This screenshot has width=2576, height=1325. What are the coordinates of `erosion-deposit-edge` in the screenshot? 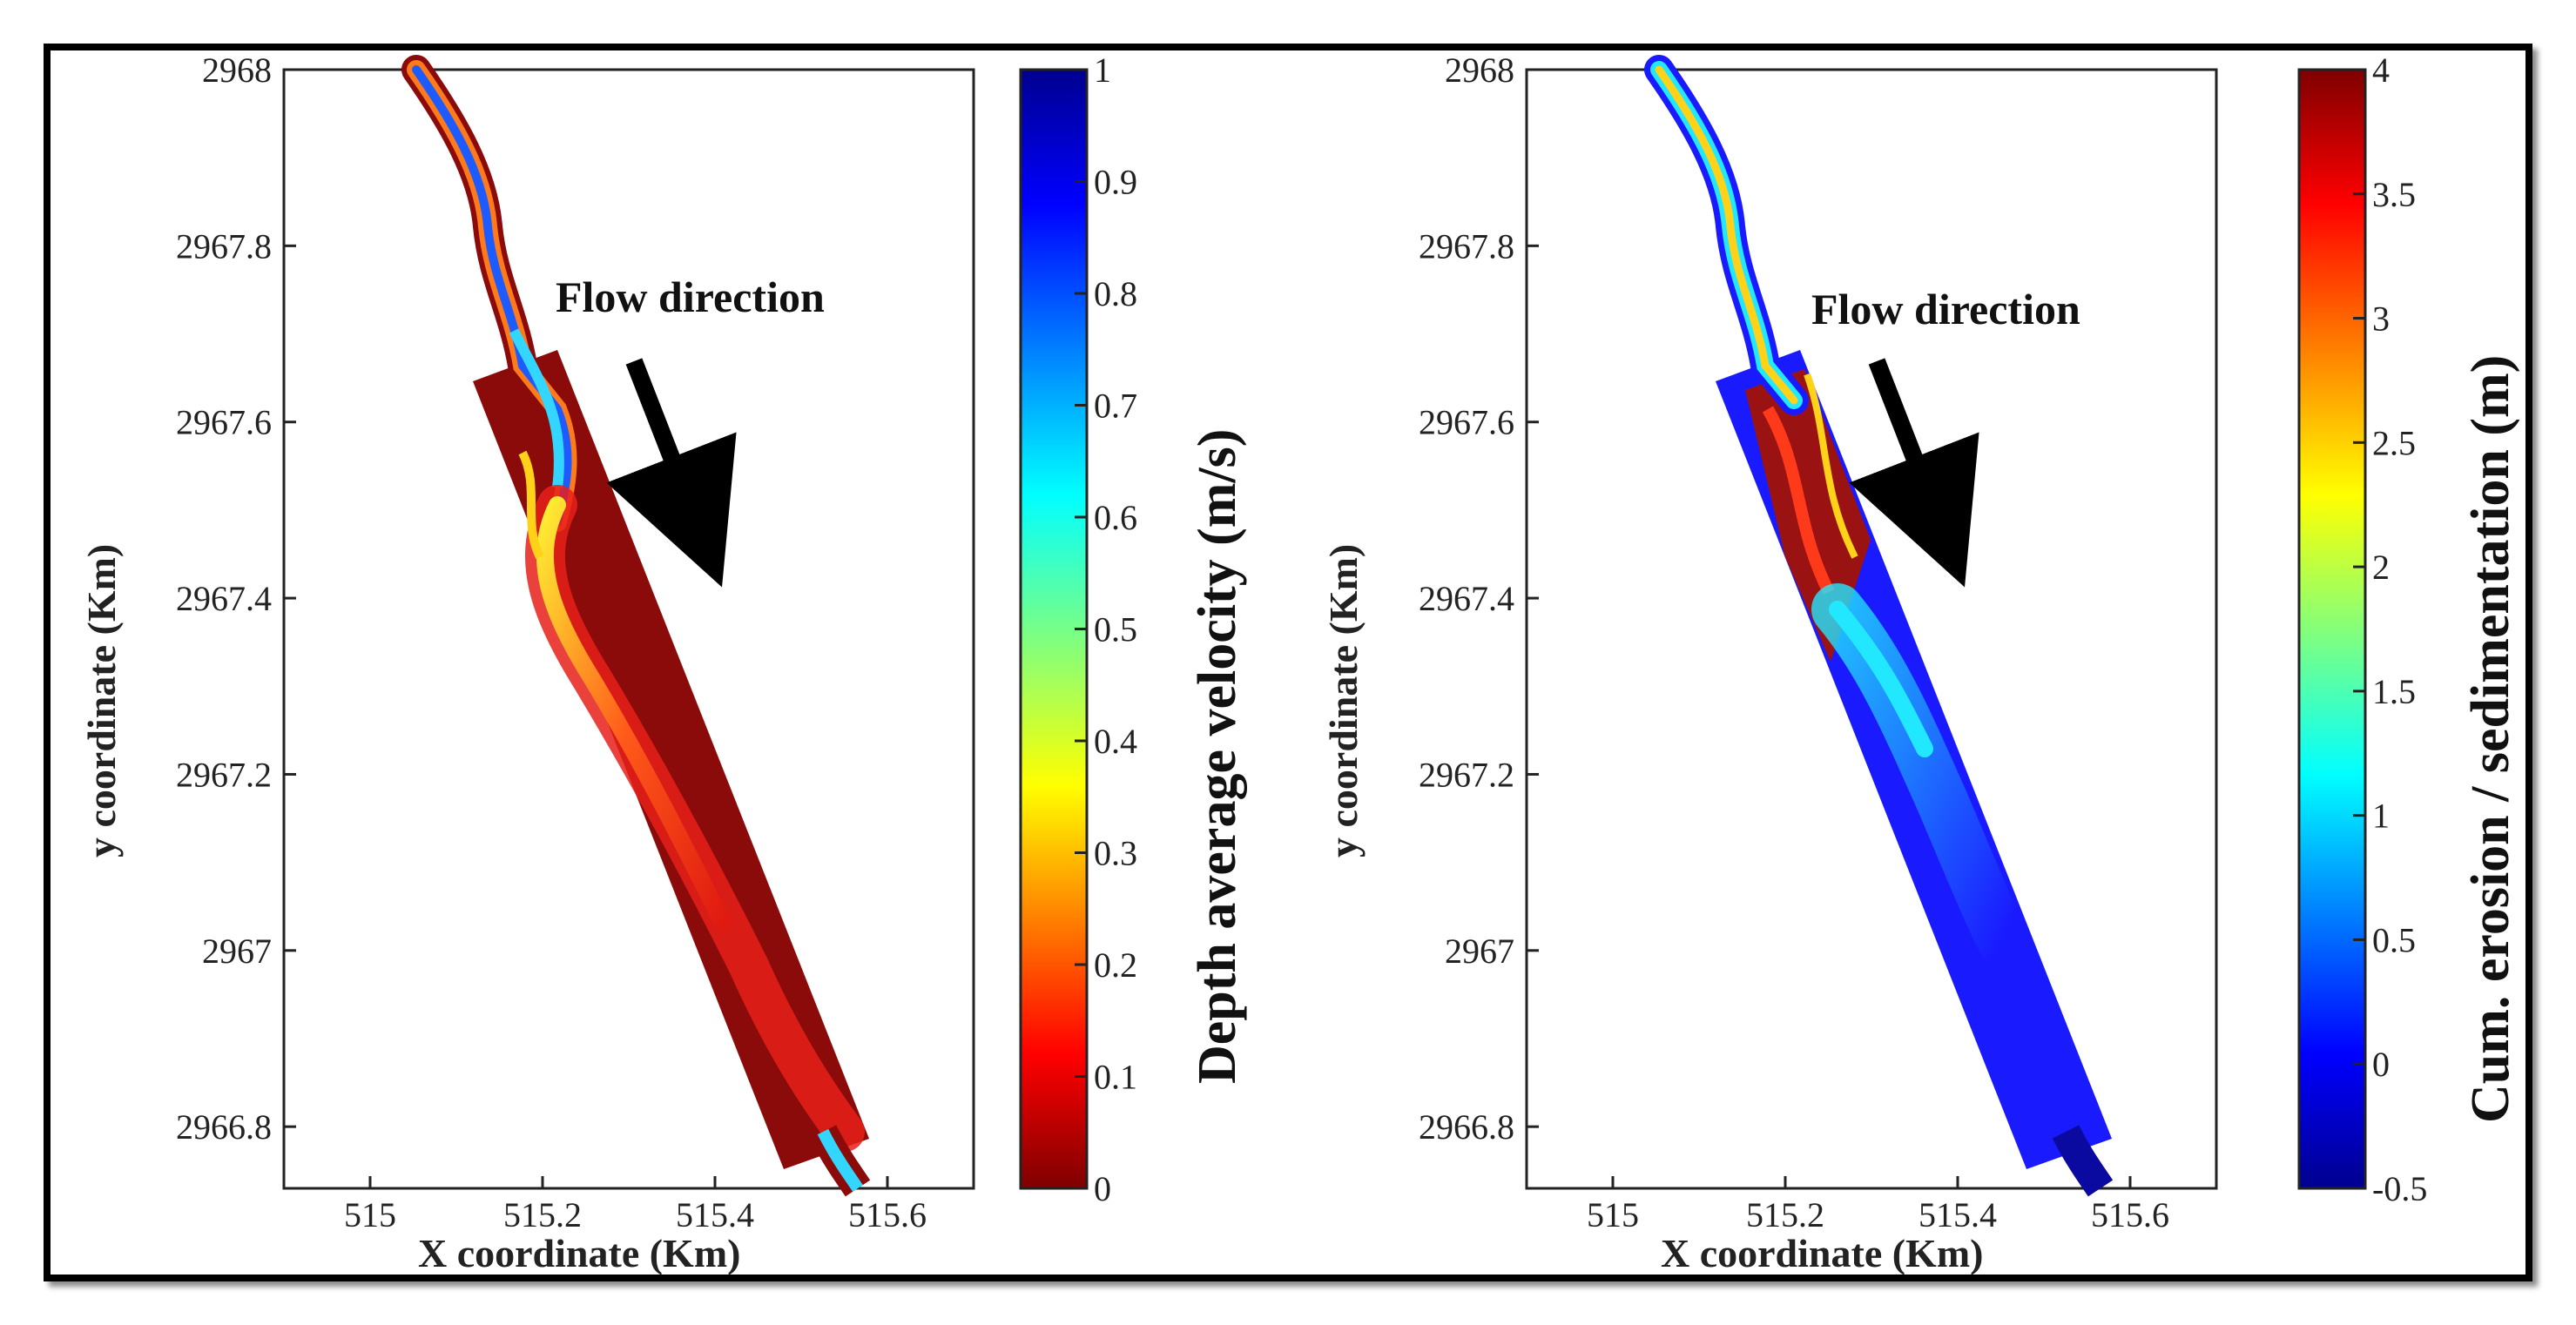 It's located at (1831, 466).